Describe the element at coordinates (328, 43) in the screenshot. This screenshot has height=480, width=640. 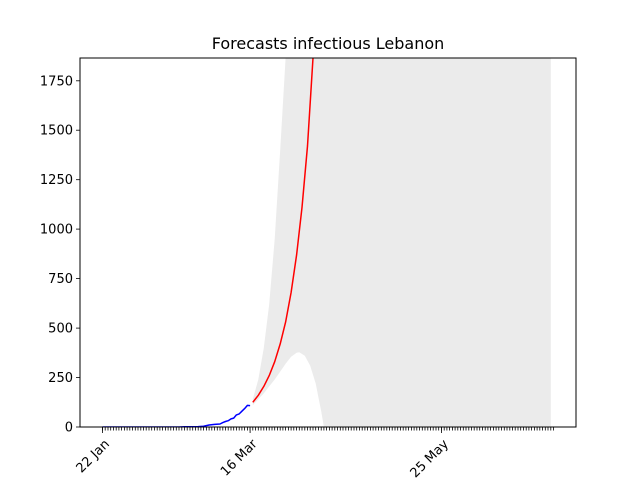
I see `chart-title: Forecasts infectious Lebanon` at that location.